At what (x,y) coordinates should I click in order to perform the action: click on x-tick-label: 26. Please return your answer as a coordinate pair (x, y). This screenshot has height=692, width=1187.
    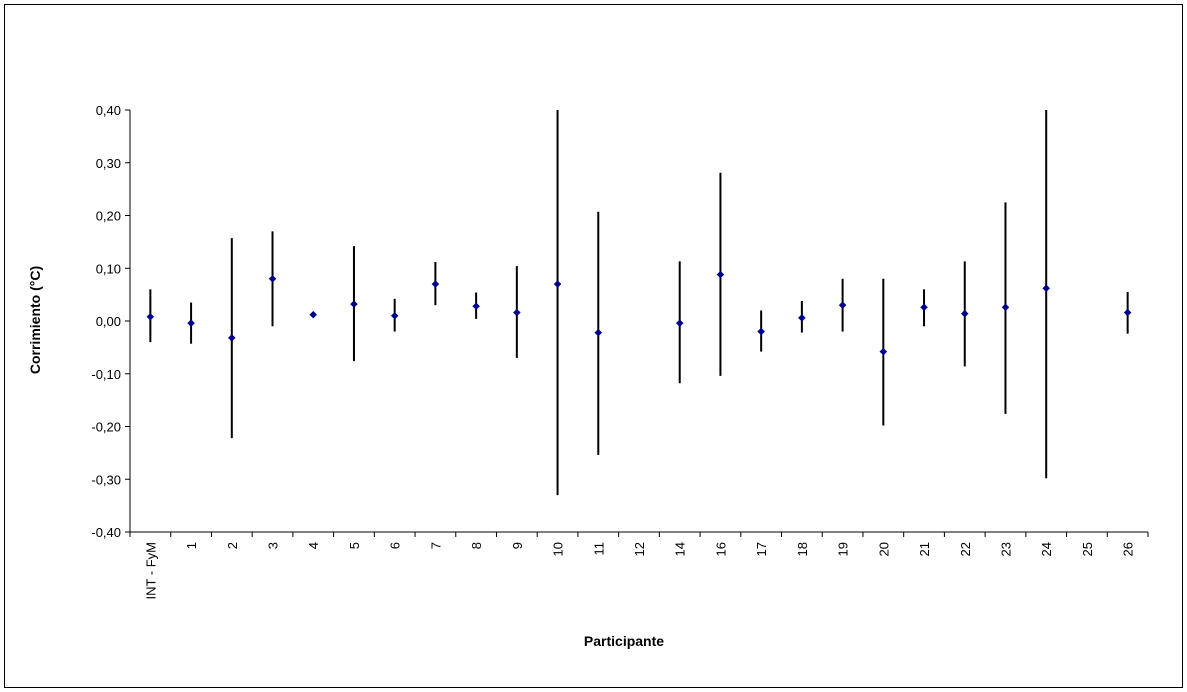
    Looking at the image, I should click on (1128, 549).